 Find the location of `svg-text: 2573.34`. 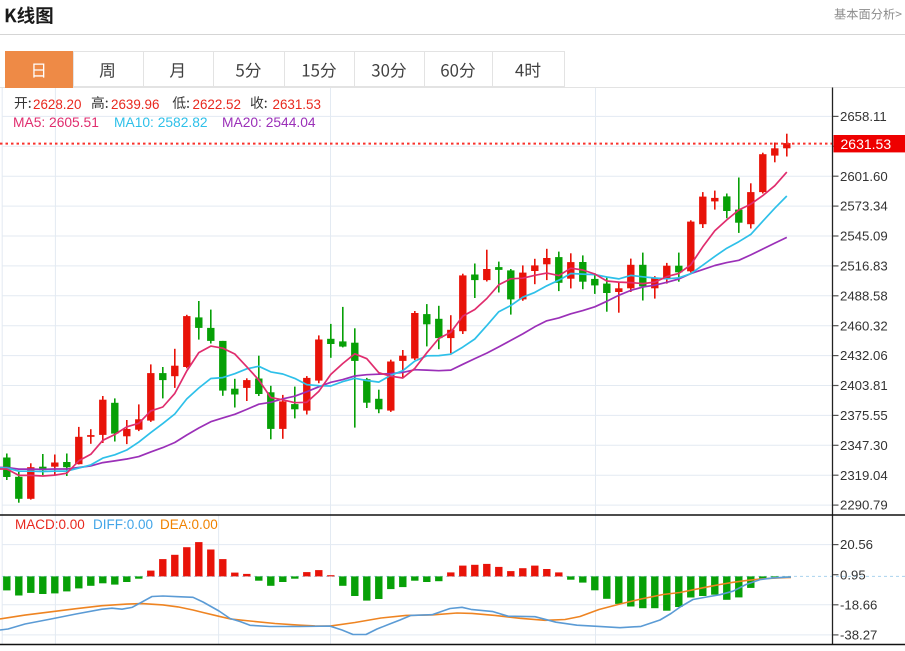

svg-text: 2573.34 is located at coordinates (864, 206).